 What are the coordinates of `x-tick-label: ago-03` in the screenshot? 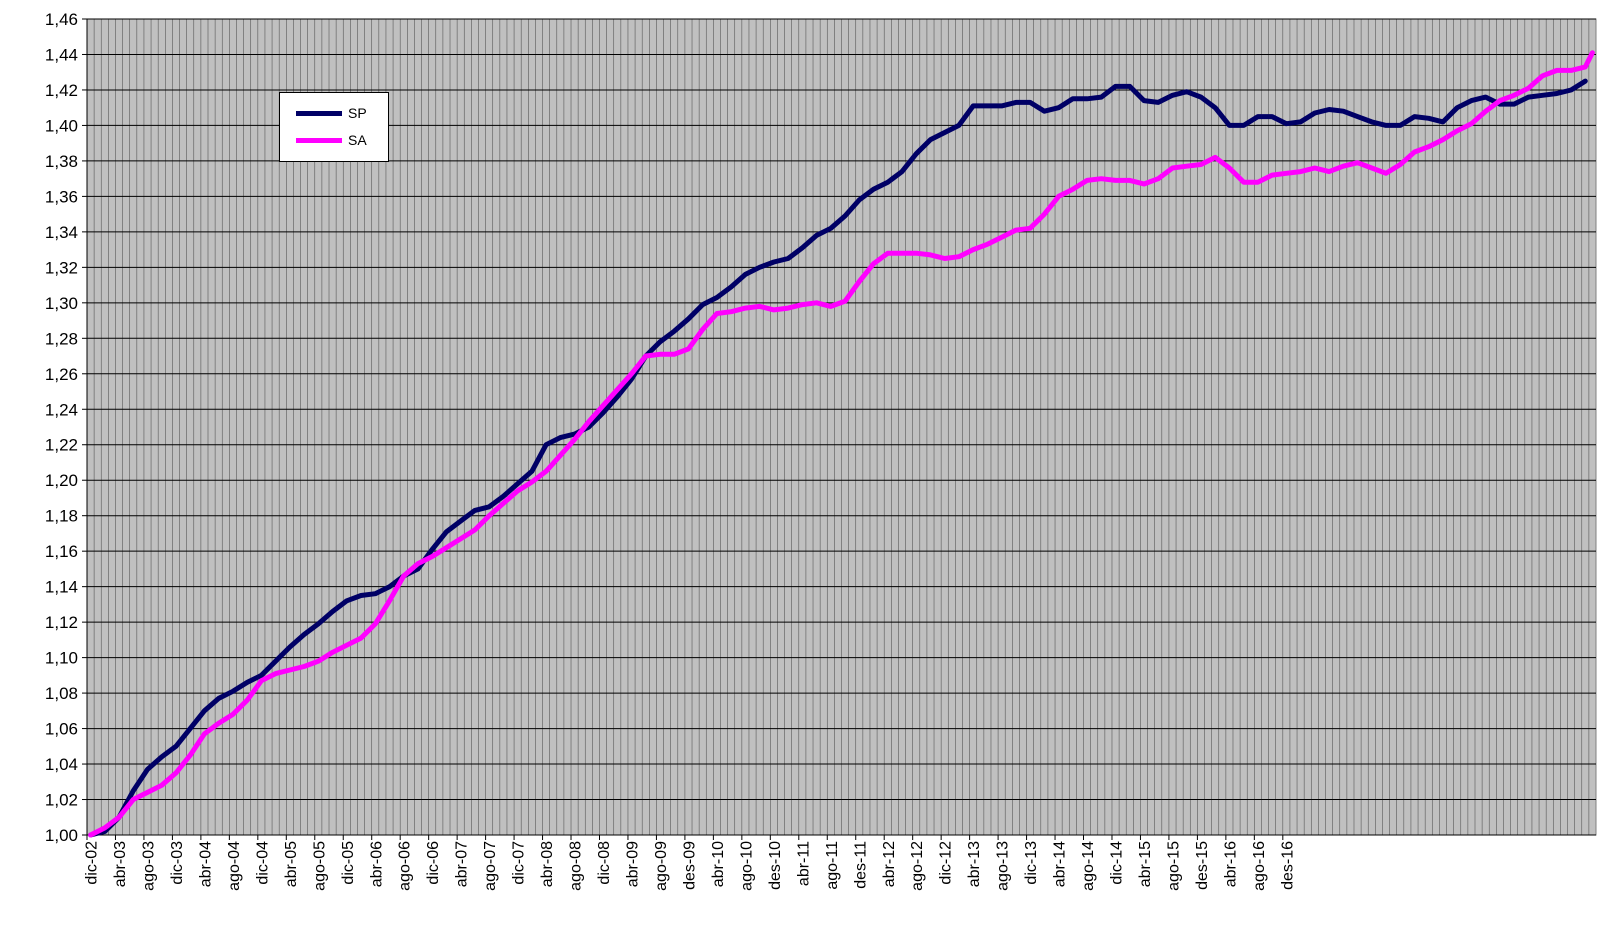 It's located at (149, 866).